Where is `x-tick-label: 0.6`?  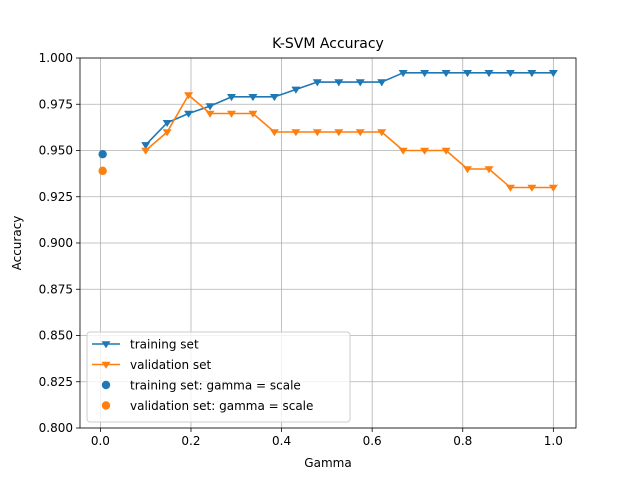
x-tick-label: 0.6 is located at coordinates (372, 441).